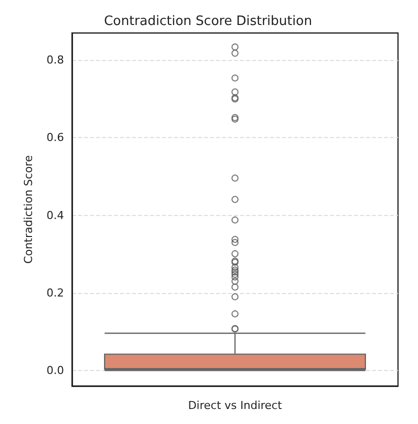  I want to click on x-axis-title: Direct vs Indirect, so click(235, 405).